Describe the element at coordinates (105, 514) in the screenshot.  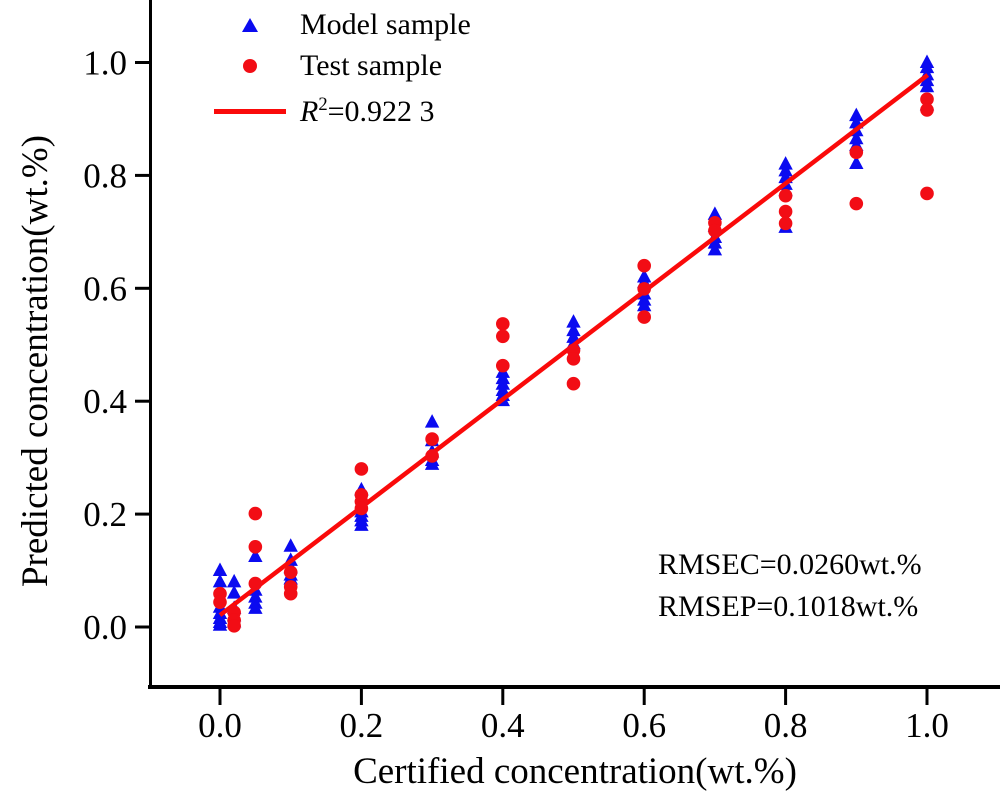
I see `y-tick-label: 0.2` at that location.